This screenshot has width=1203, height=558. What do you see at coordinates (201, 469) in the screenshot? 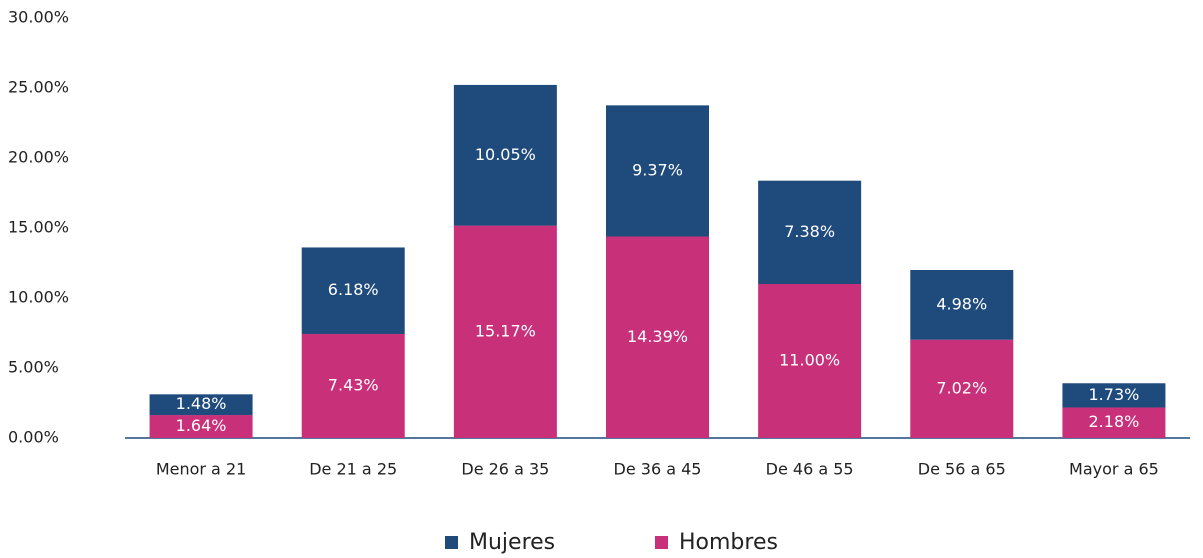
I see `x-tick-label: Menor a 21` at bounding box center [201, 469].